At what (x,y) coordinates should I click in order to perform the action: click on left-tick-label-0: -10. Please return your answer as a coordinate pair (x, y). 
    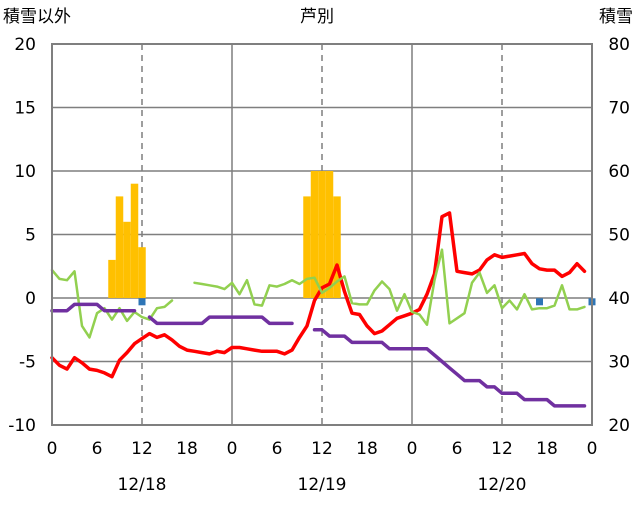
    Looking at the image, I should click on (22, 426).